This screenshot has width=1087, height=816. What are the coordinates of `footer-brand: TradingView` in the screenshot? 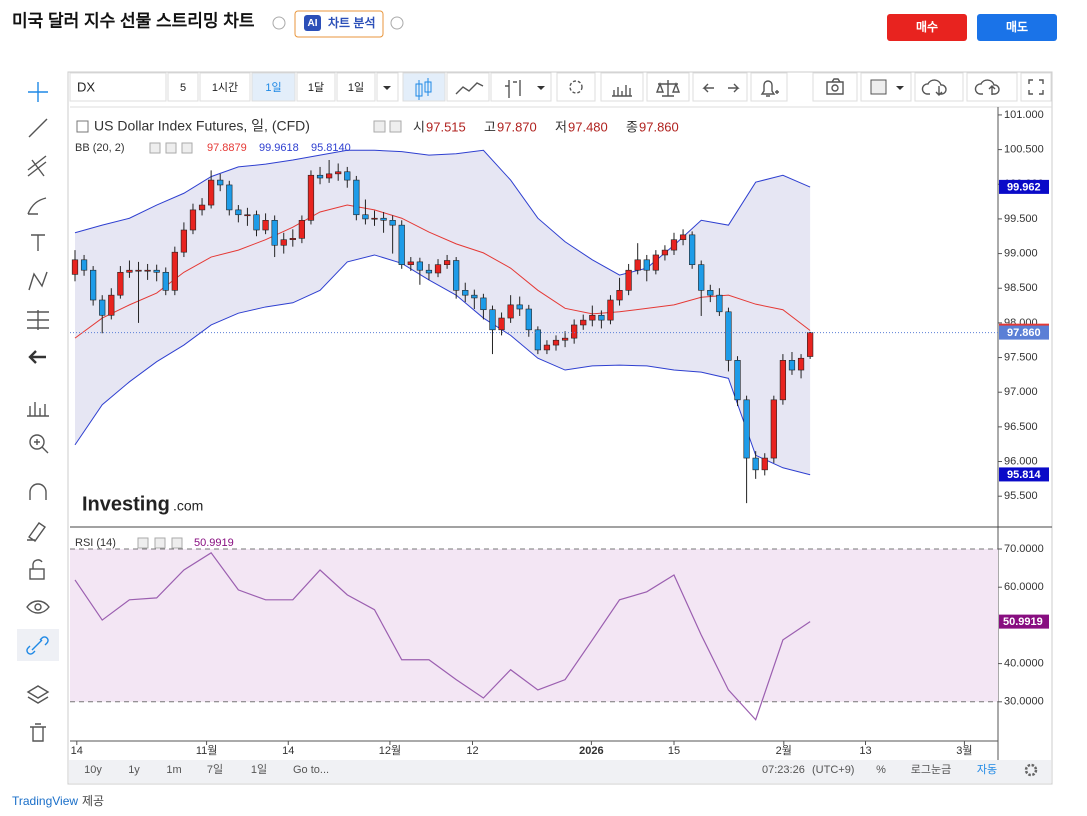 It's located at (45, 801).